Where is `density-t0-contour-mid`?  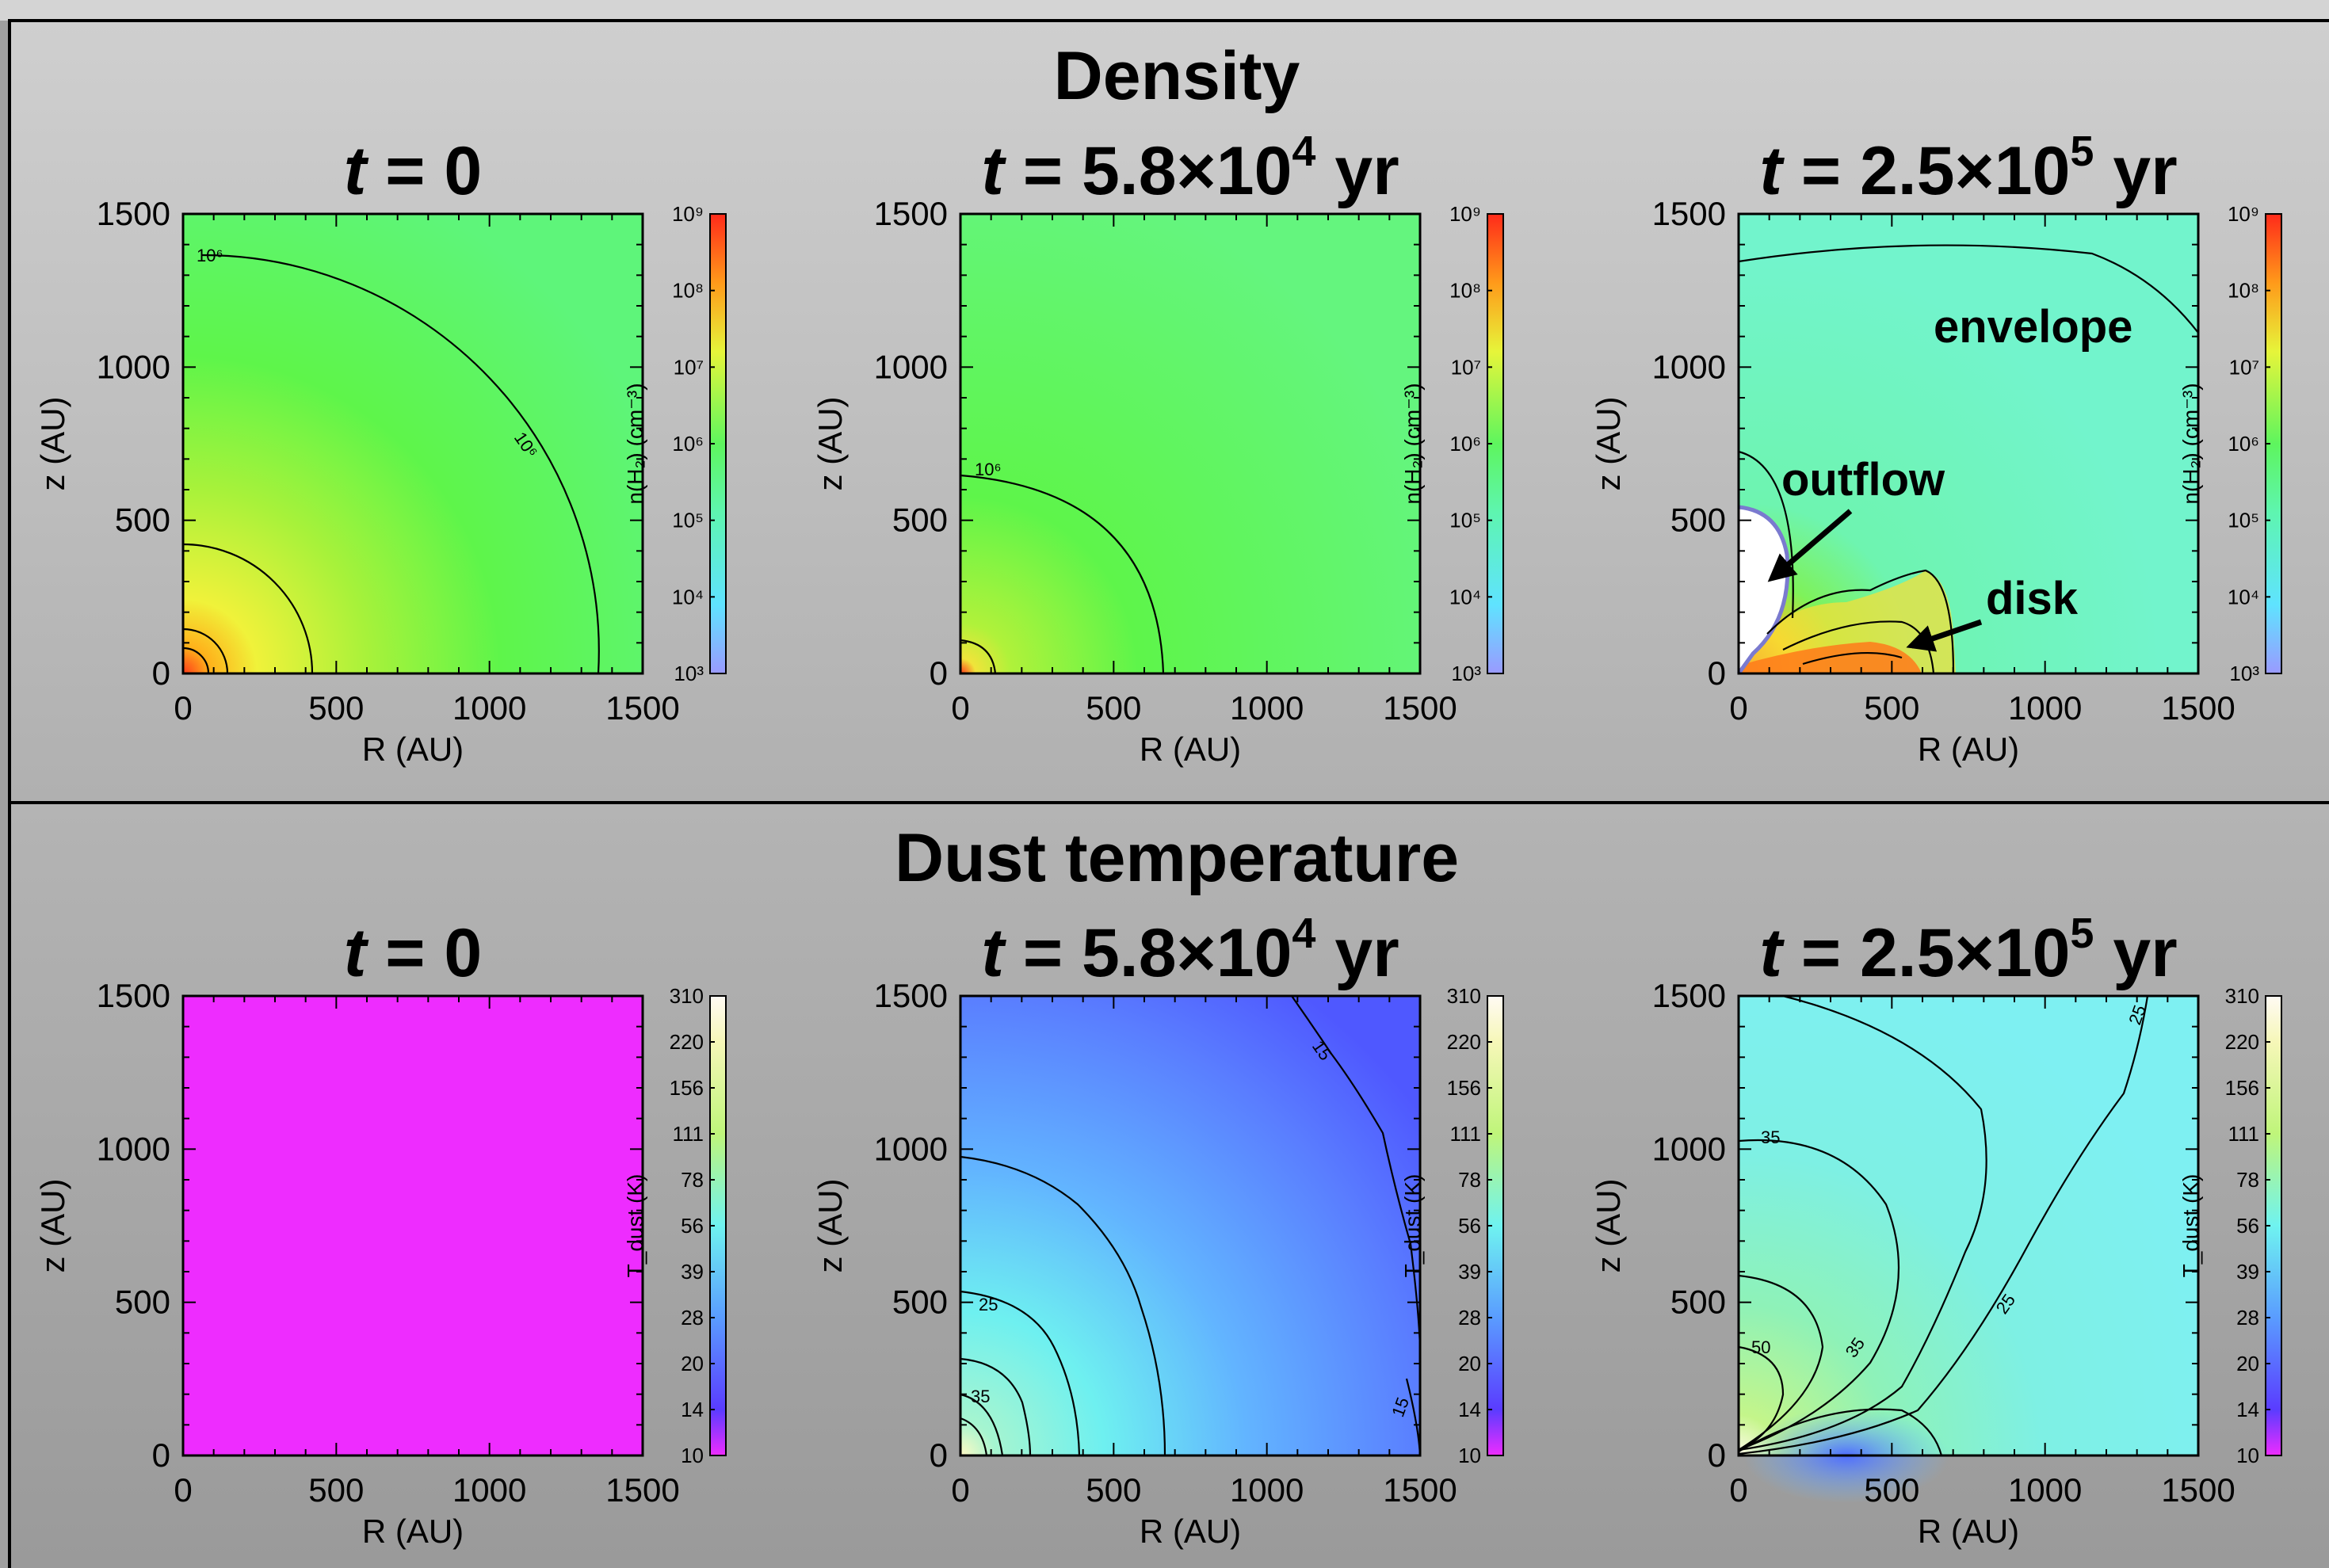 density-t0-contour-mid is located at coordinates (248, 608).